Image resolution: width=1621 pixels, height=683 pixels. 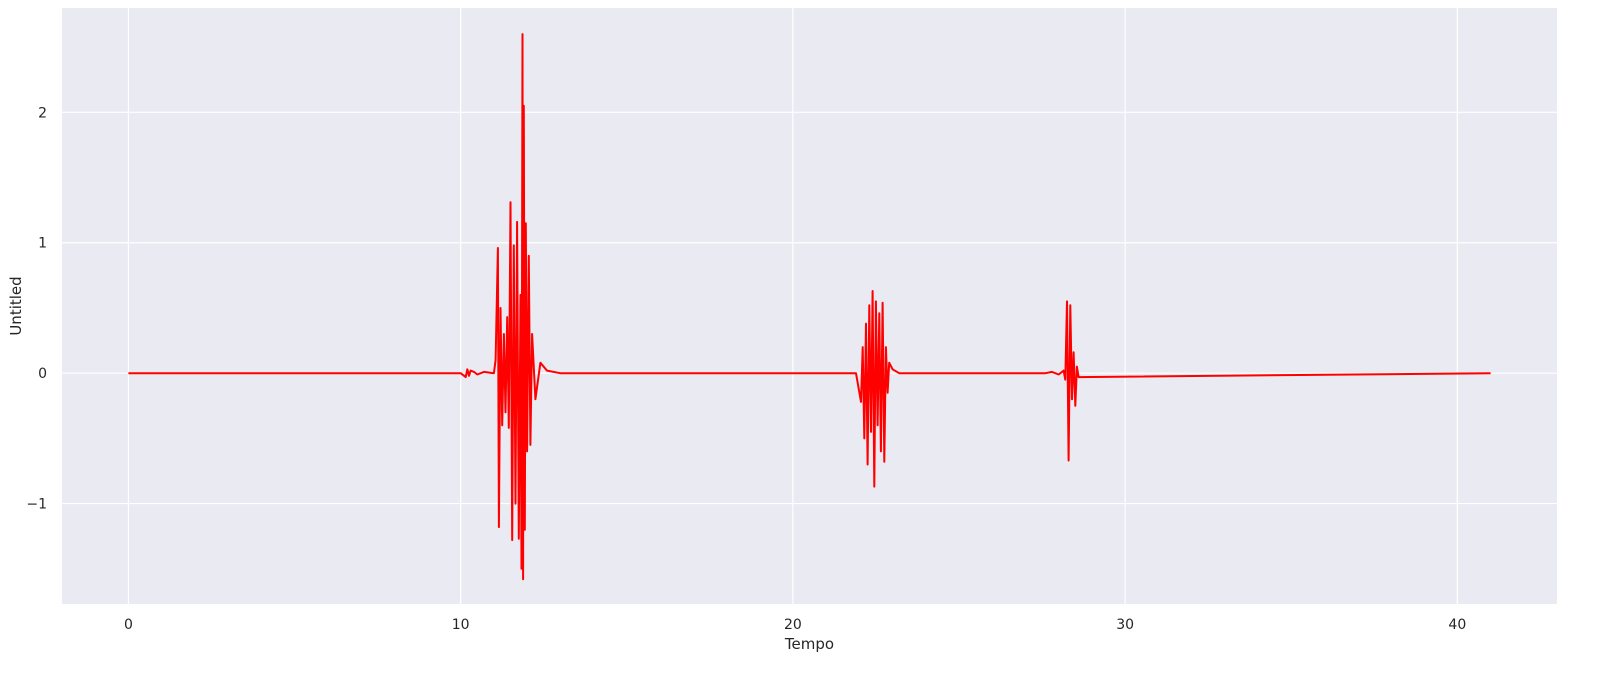 What do you see at coordinates (461, 625) in the screenshot?
I see `x-tick-label: 10` at bounding box center [461, 625].